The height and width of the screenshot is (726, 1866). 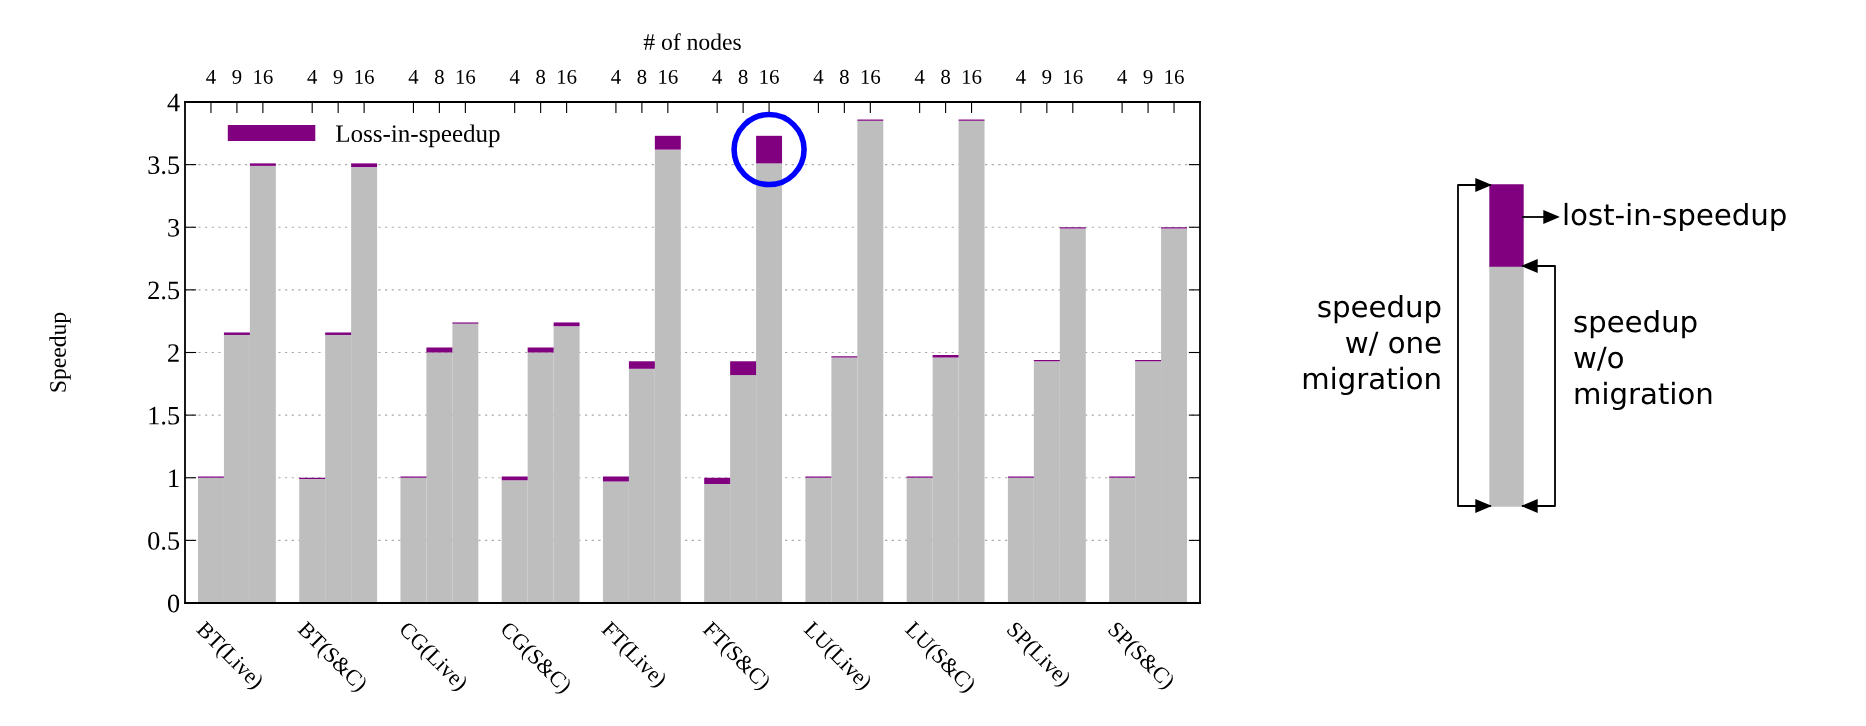 I want to click on text: speedup w/o migration, so click(x=1643, y=360).